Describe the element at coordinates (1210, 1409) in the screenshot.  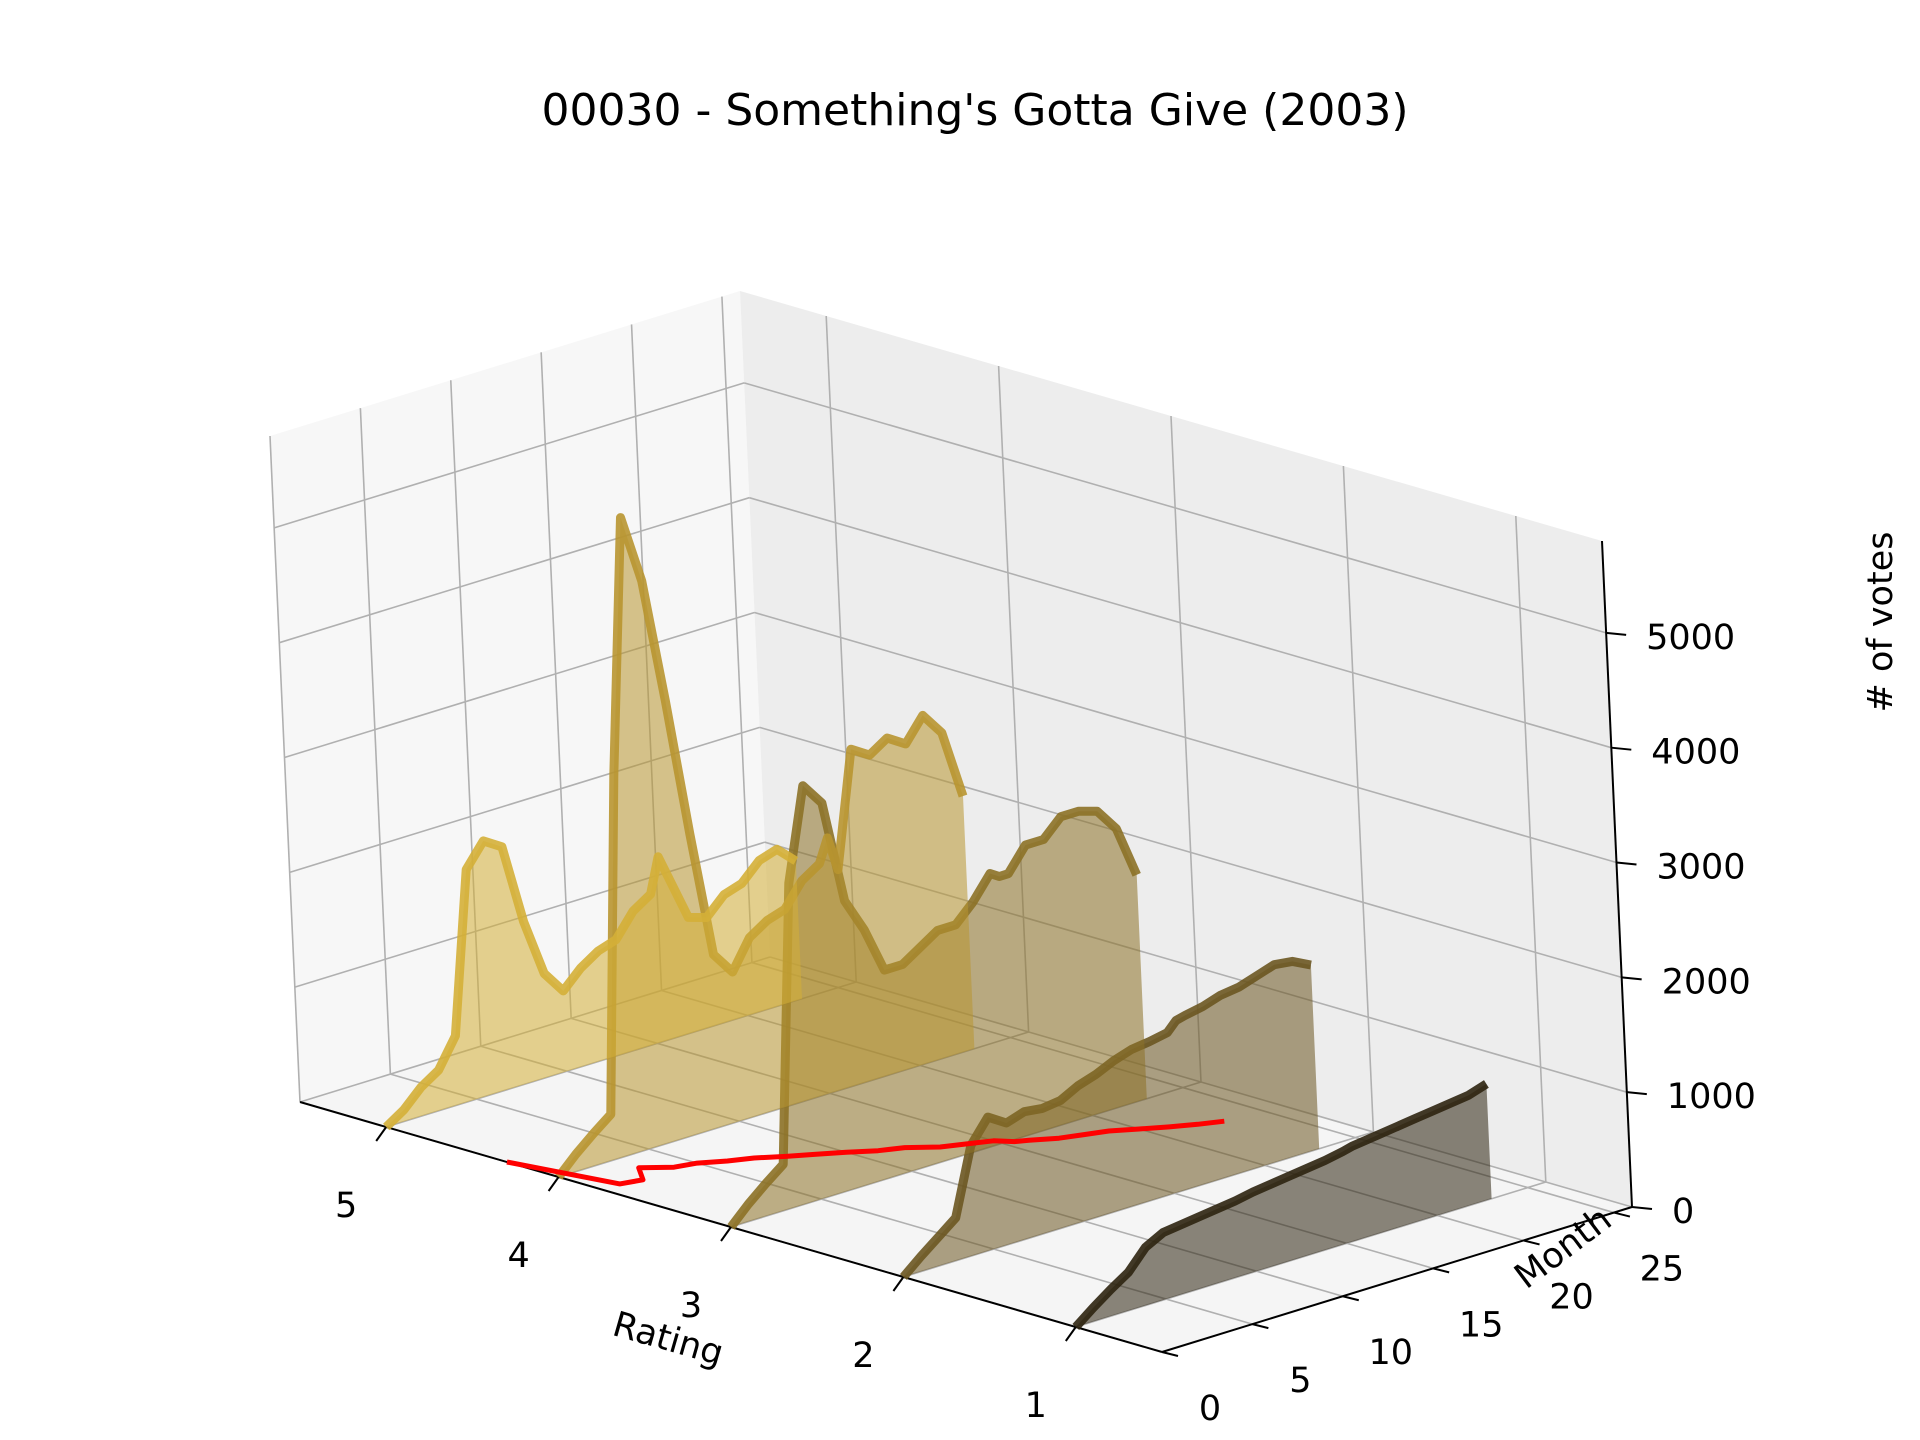
I see `y-tick-label: 0` at that location.